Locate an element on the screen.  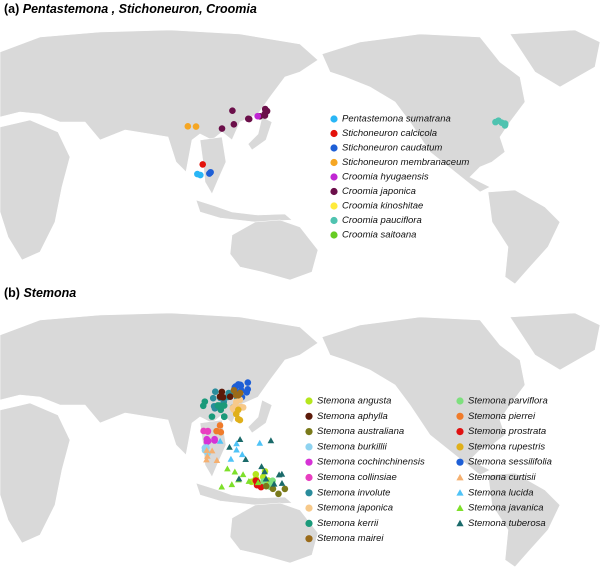
legend-label: Stichoneuron caudatum is located at coordinates (392, 148).